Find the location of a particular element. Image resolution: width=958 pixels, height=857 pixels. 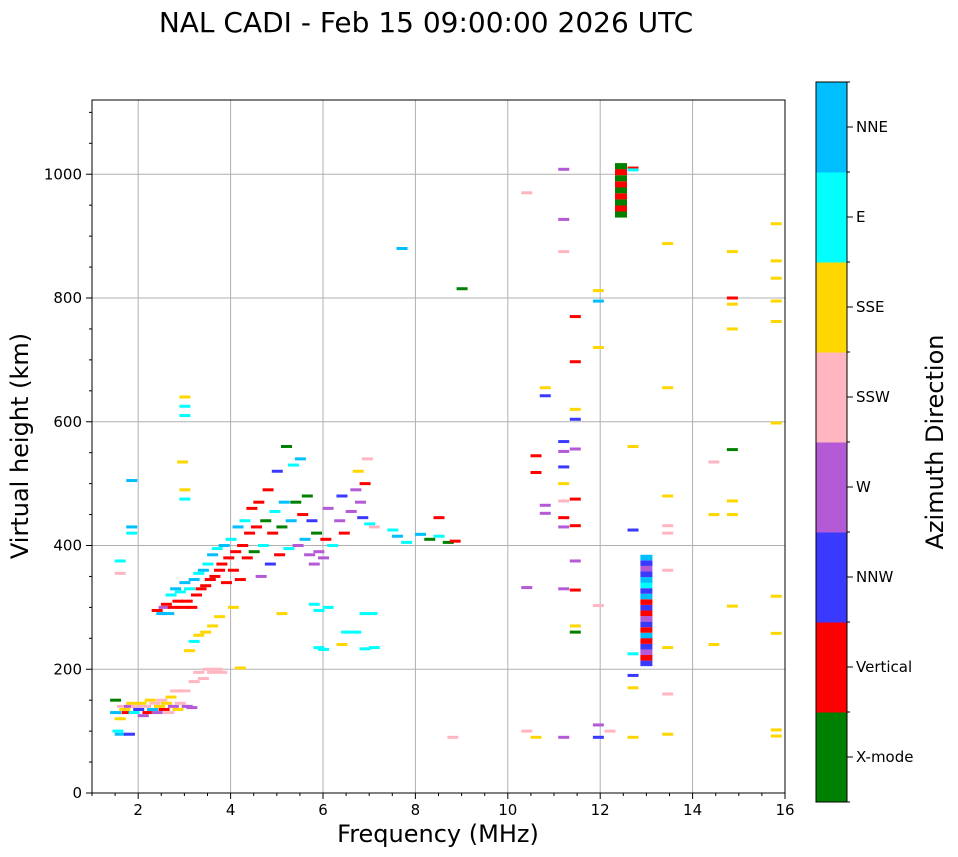

y-tick-label: 1000 is located at coordinates (63, 174).